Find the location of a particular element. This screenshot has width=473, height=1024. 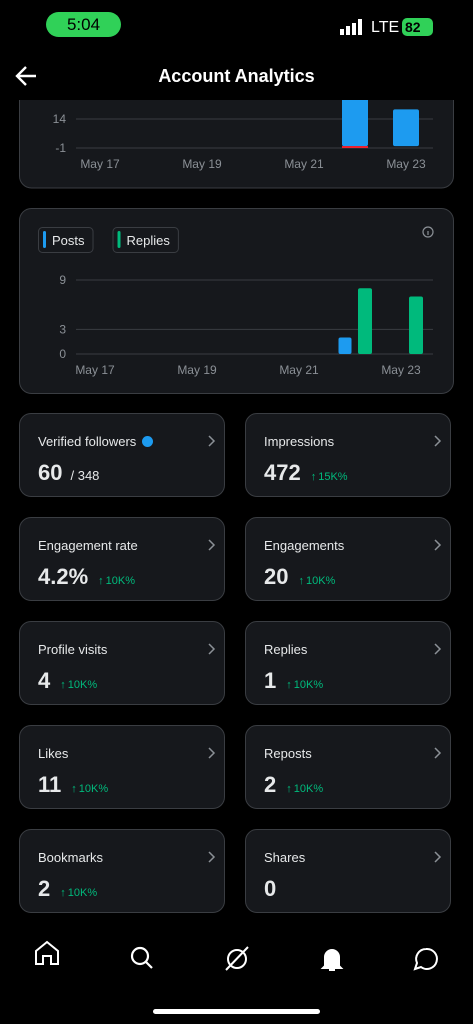

legend-label: Posts is located at coordinates (68, 240).